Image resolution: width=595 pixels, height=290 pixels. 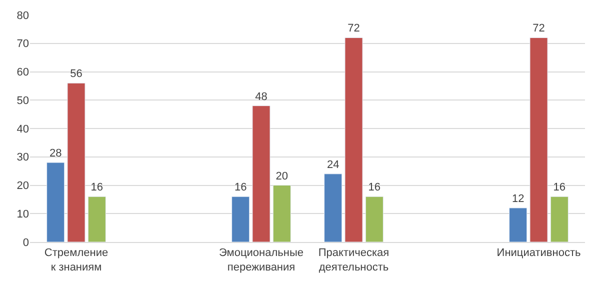 I want to click on y-tick-label: 40, so click(x=22, y=129).